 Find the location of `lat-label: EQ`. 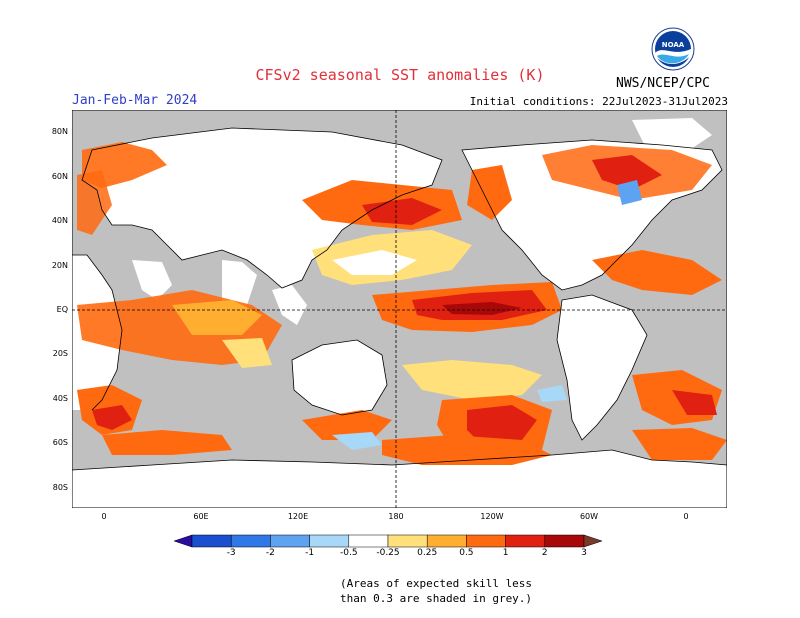

lat-label: EQ is located at coordinates (62, 309).